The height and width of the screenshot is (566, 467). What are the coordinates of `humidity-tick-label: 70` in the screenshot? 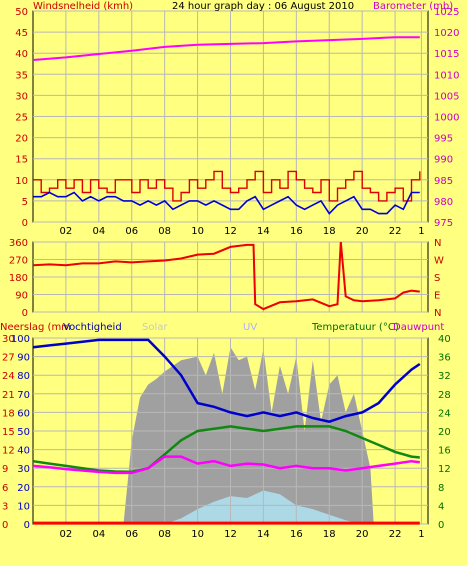 It's located at (23, 395).